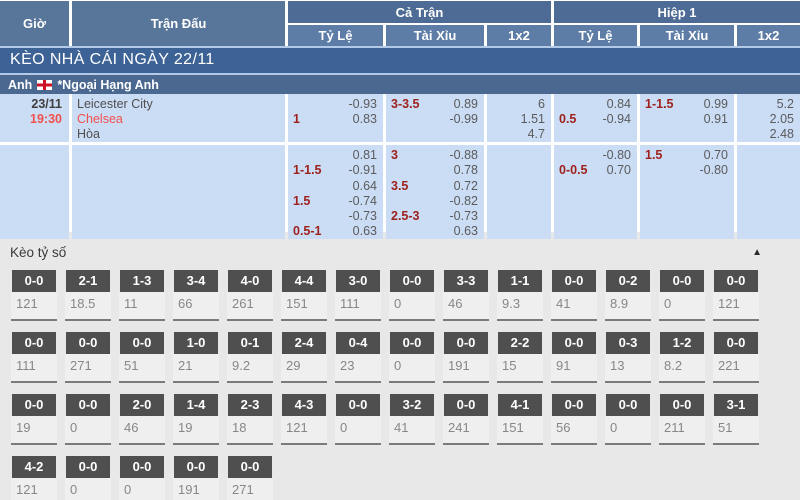 Image resolution: width=800 pixels, height=500 pixels. Describe the element at coordinates (335, 192) in the screenshot. I see `full-handicap-cell: 0.64 1.5 -0.74` at that location.